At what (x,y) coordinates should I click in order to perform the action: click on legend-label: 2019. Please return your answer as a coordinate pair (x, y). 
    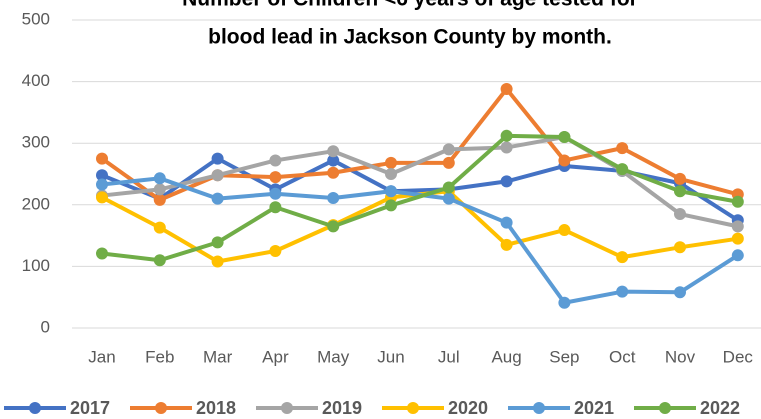
    Looking at the image, I should click on (342, 408).